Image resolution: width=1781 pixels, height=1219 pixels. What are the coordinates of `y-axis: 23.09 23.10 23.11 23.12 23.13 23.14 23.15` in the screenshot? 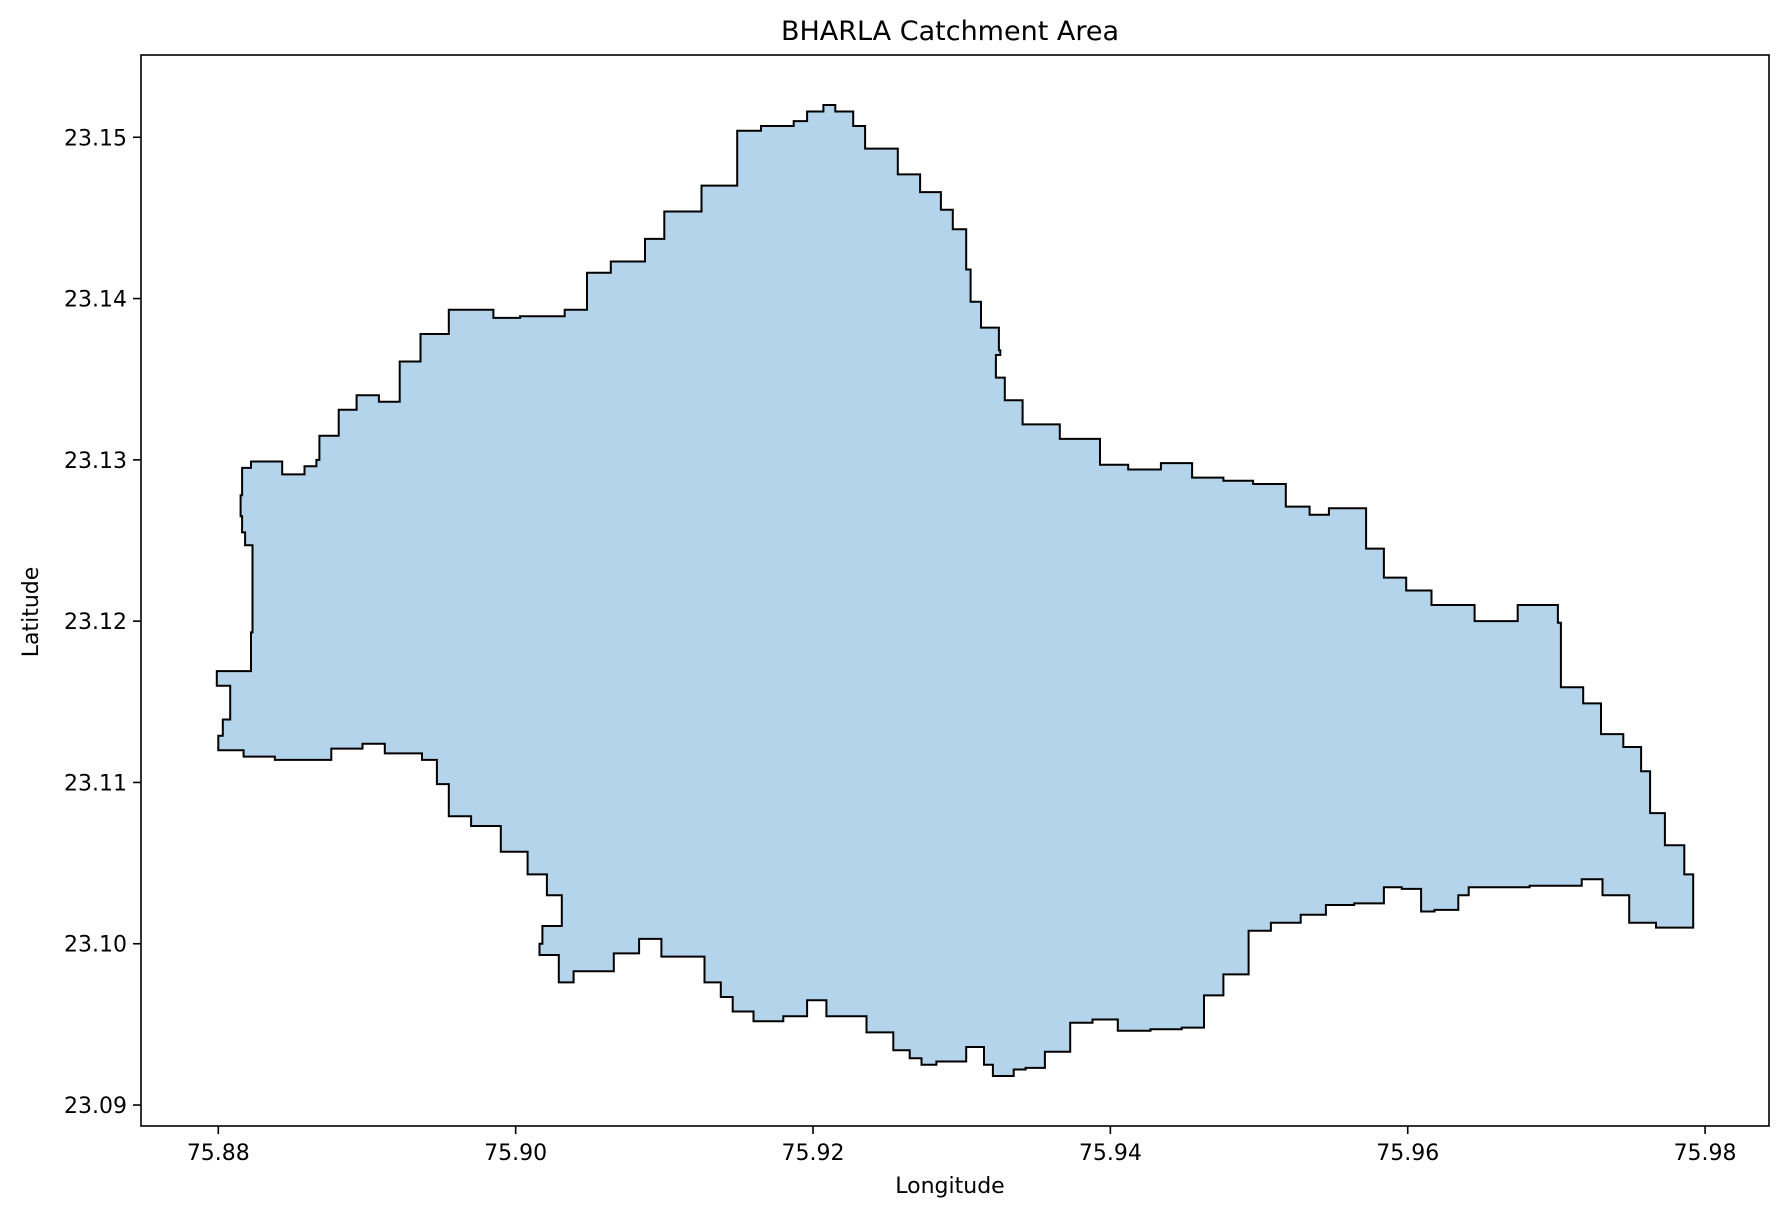 It's located at (102, 622).